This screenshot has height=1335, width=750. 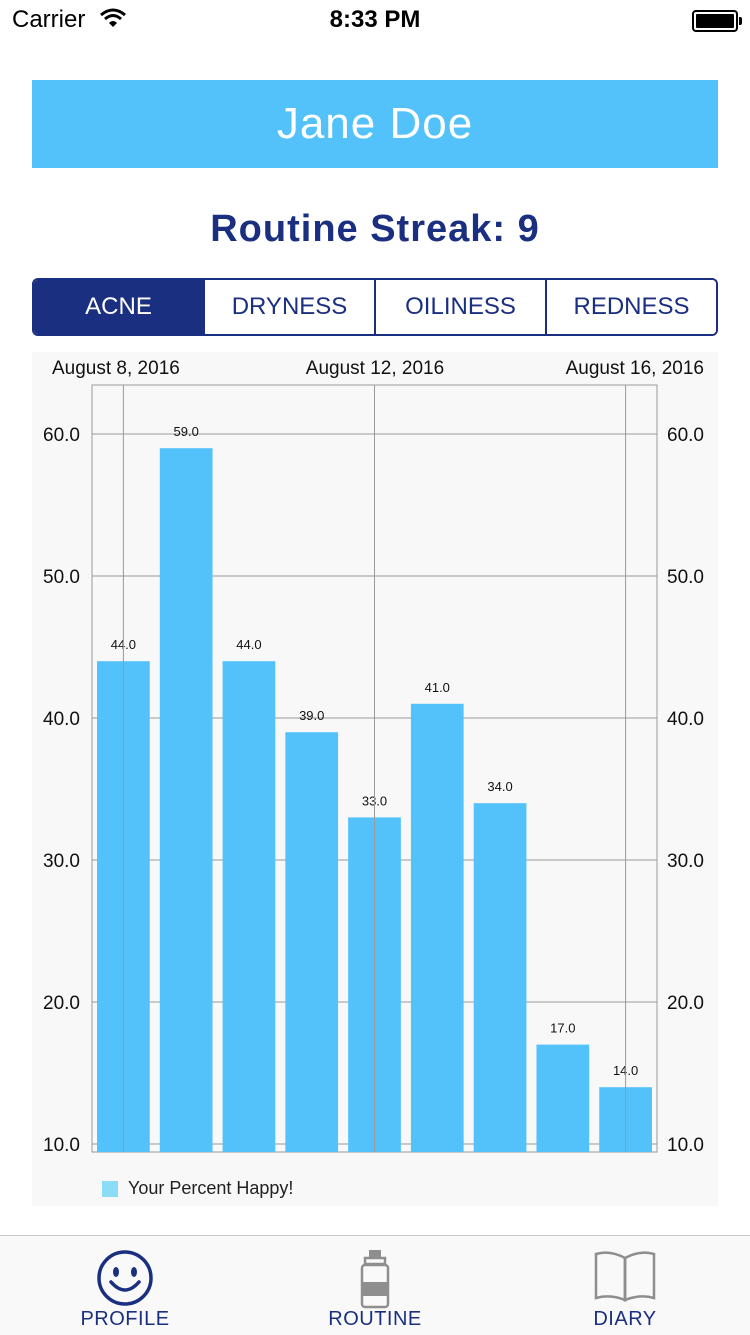 I want to click on y-tick-right: 40.0, so click(x=685, y=719).